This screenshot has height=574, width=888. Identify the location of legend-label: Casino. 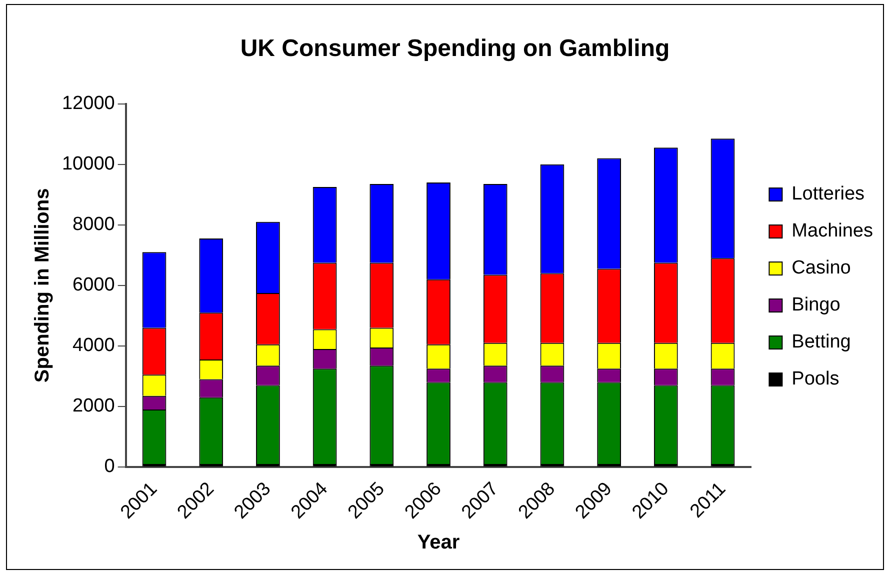
(821, 268).